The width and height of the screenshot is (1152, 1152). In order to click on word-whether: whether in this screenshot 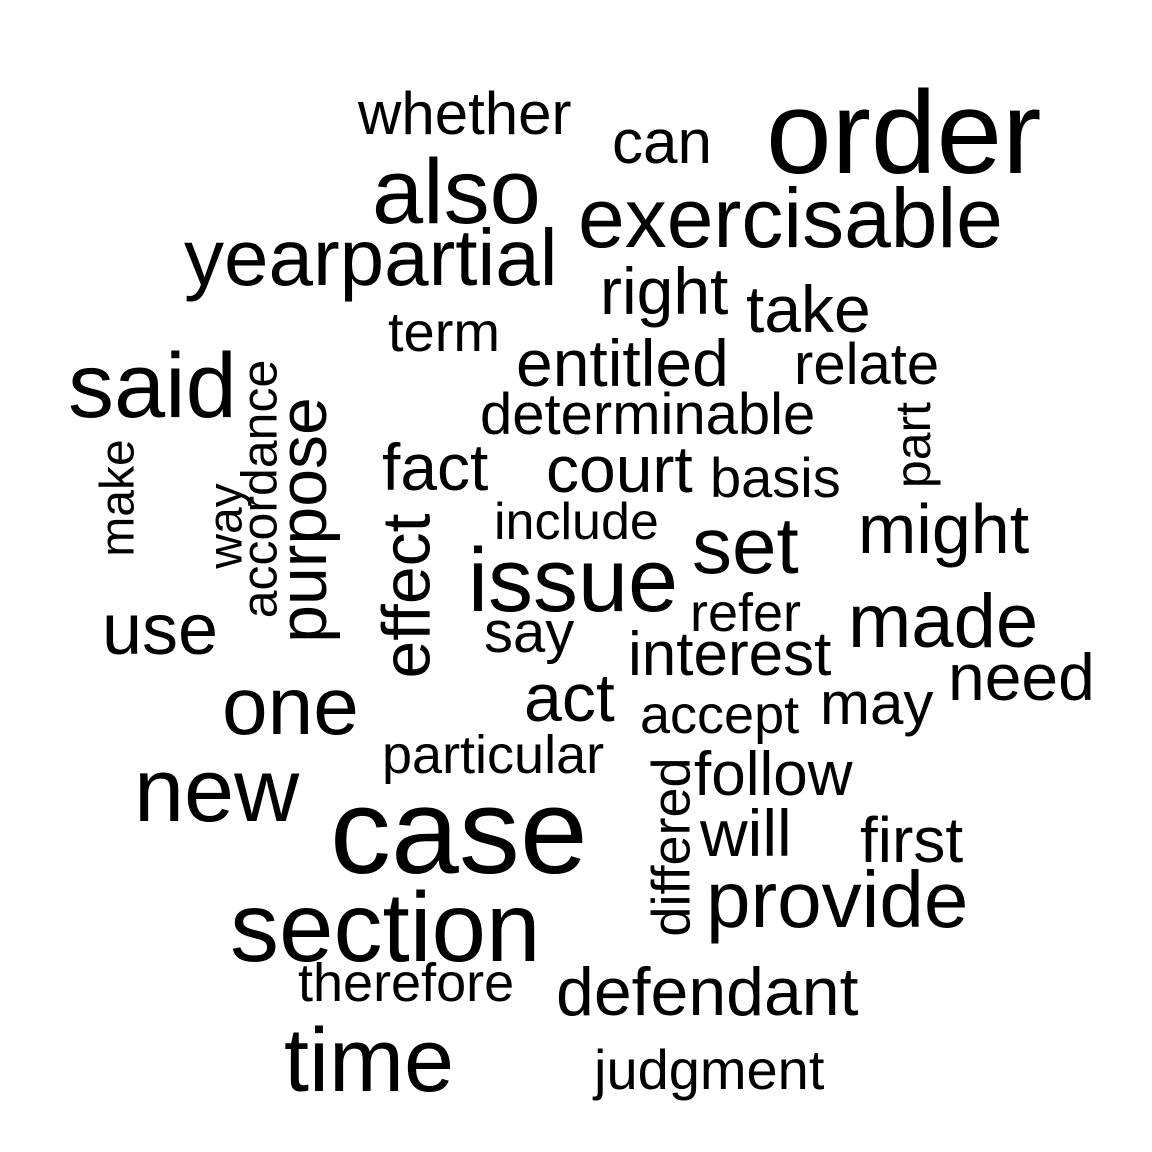, I will do `click(464, 114)`.